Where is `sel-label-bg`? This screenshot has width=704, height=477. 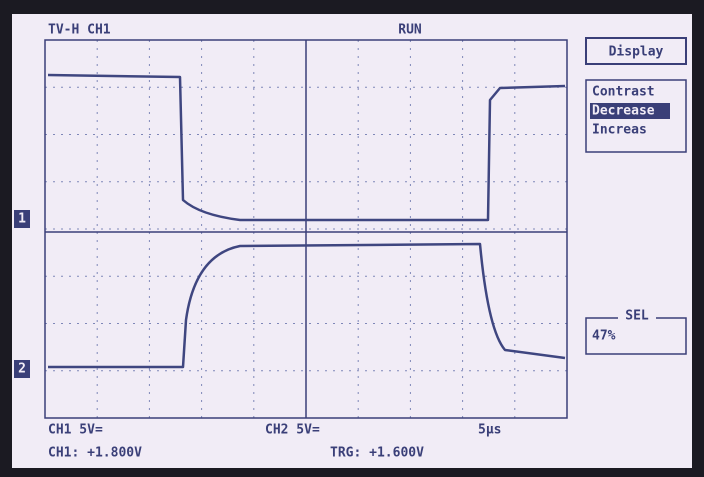
sel-label-bg is located at coordinates (637, 316).